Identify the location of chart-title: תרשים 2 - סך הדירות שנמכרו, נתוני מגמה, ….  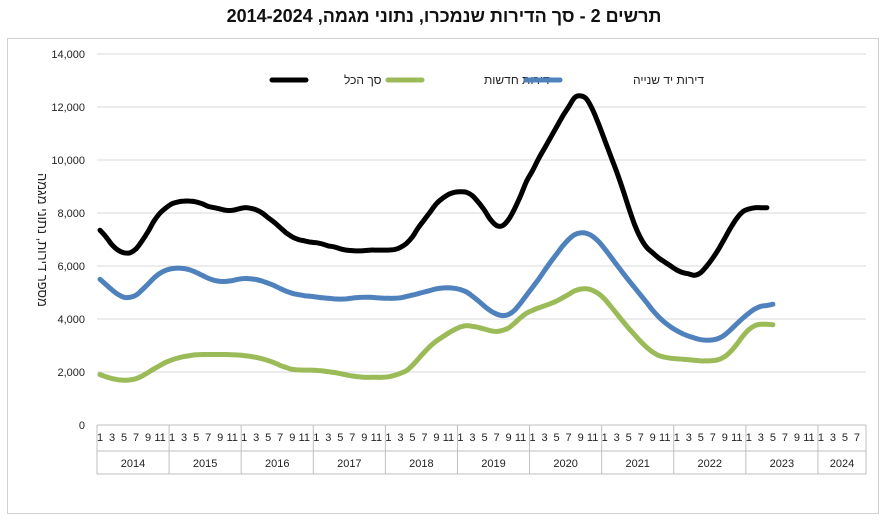
(444, 16).